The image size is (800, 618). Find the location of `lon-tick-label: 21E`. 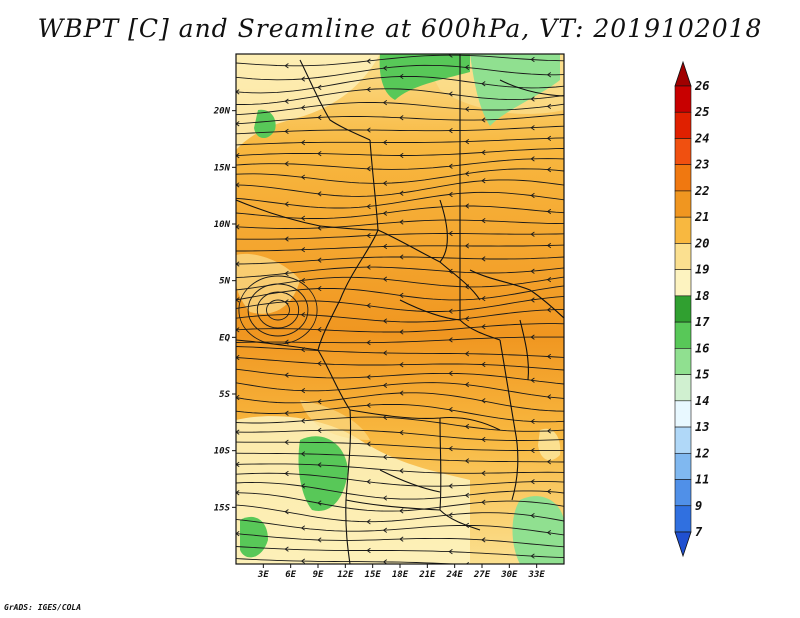

lon-tick-label: 21E is located at coordinates (427, 575).